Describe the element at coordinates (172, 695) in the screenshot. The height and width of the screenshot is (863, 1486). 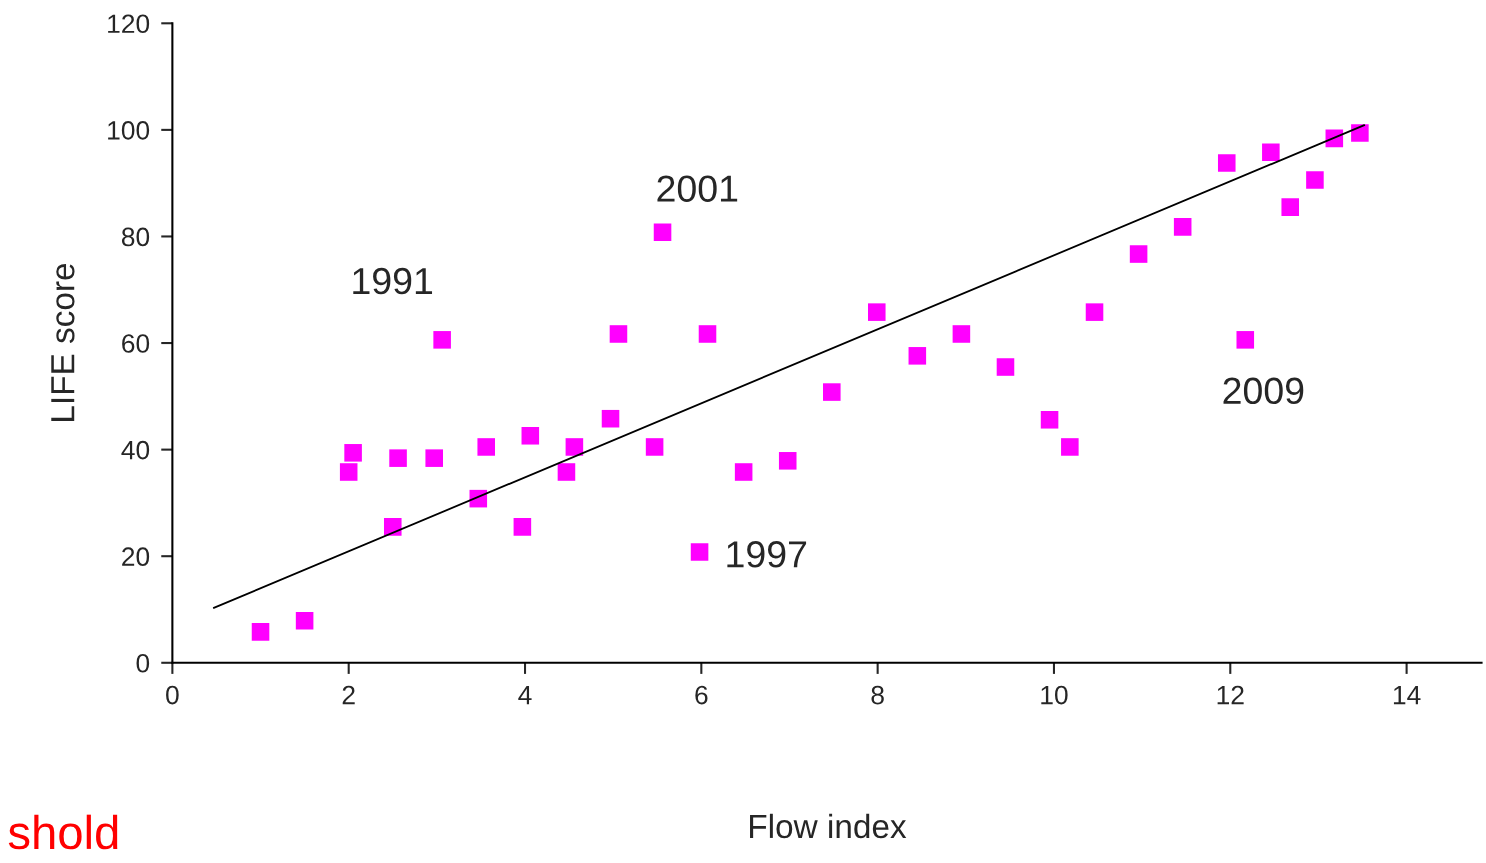
I see `x-tick-label: 0` at that location.